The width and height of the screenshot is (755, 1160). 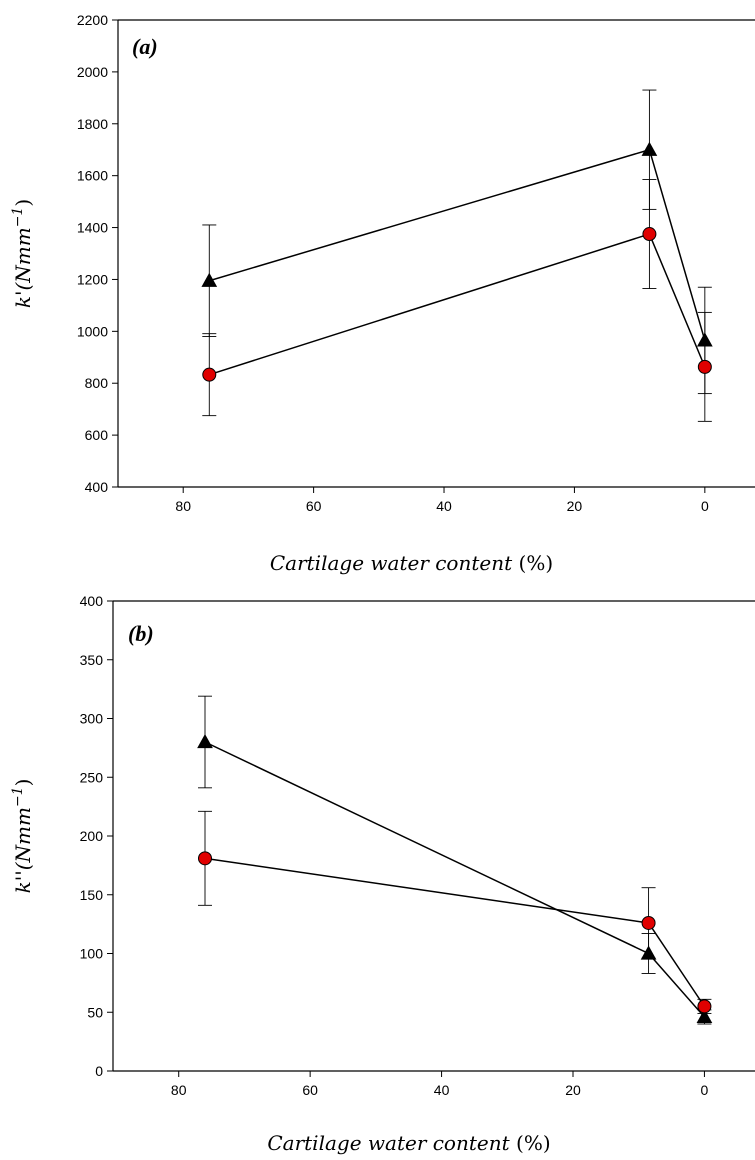 What do you see at coordinates (92, 719) in the screenshot?
I see `y-tick-label: 300` at bounding box center [92, 719].